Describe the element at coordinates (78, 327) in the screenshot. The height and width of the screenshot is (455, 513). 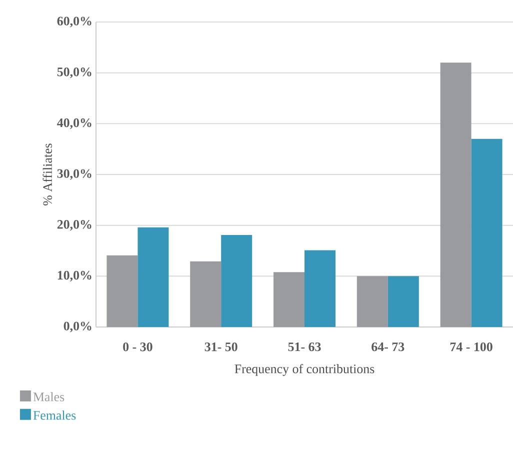
I see `y-tick-label: 0,0%` at that location.